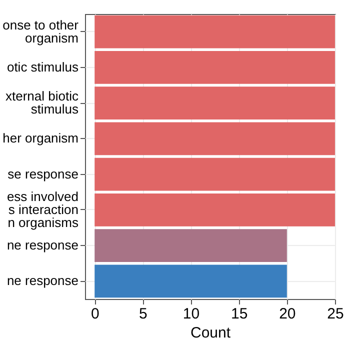  I want to click on x-tick-label: 15, so click(239, 314).